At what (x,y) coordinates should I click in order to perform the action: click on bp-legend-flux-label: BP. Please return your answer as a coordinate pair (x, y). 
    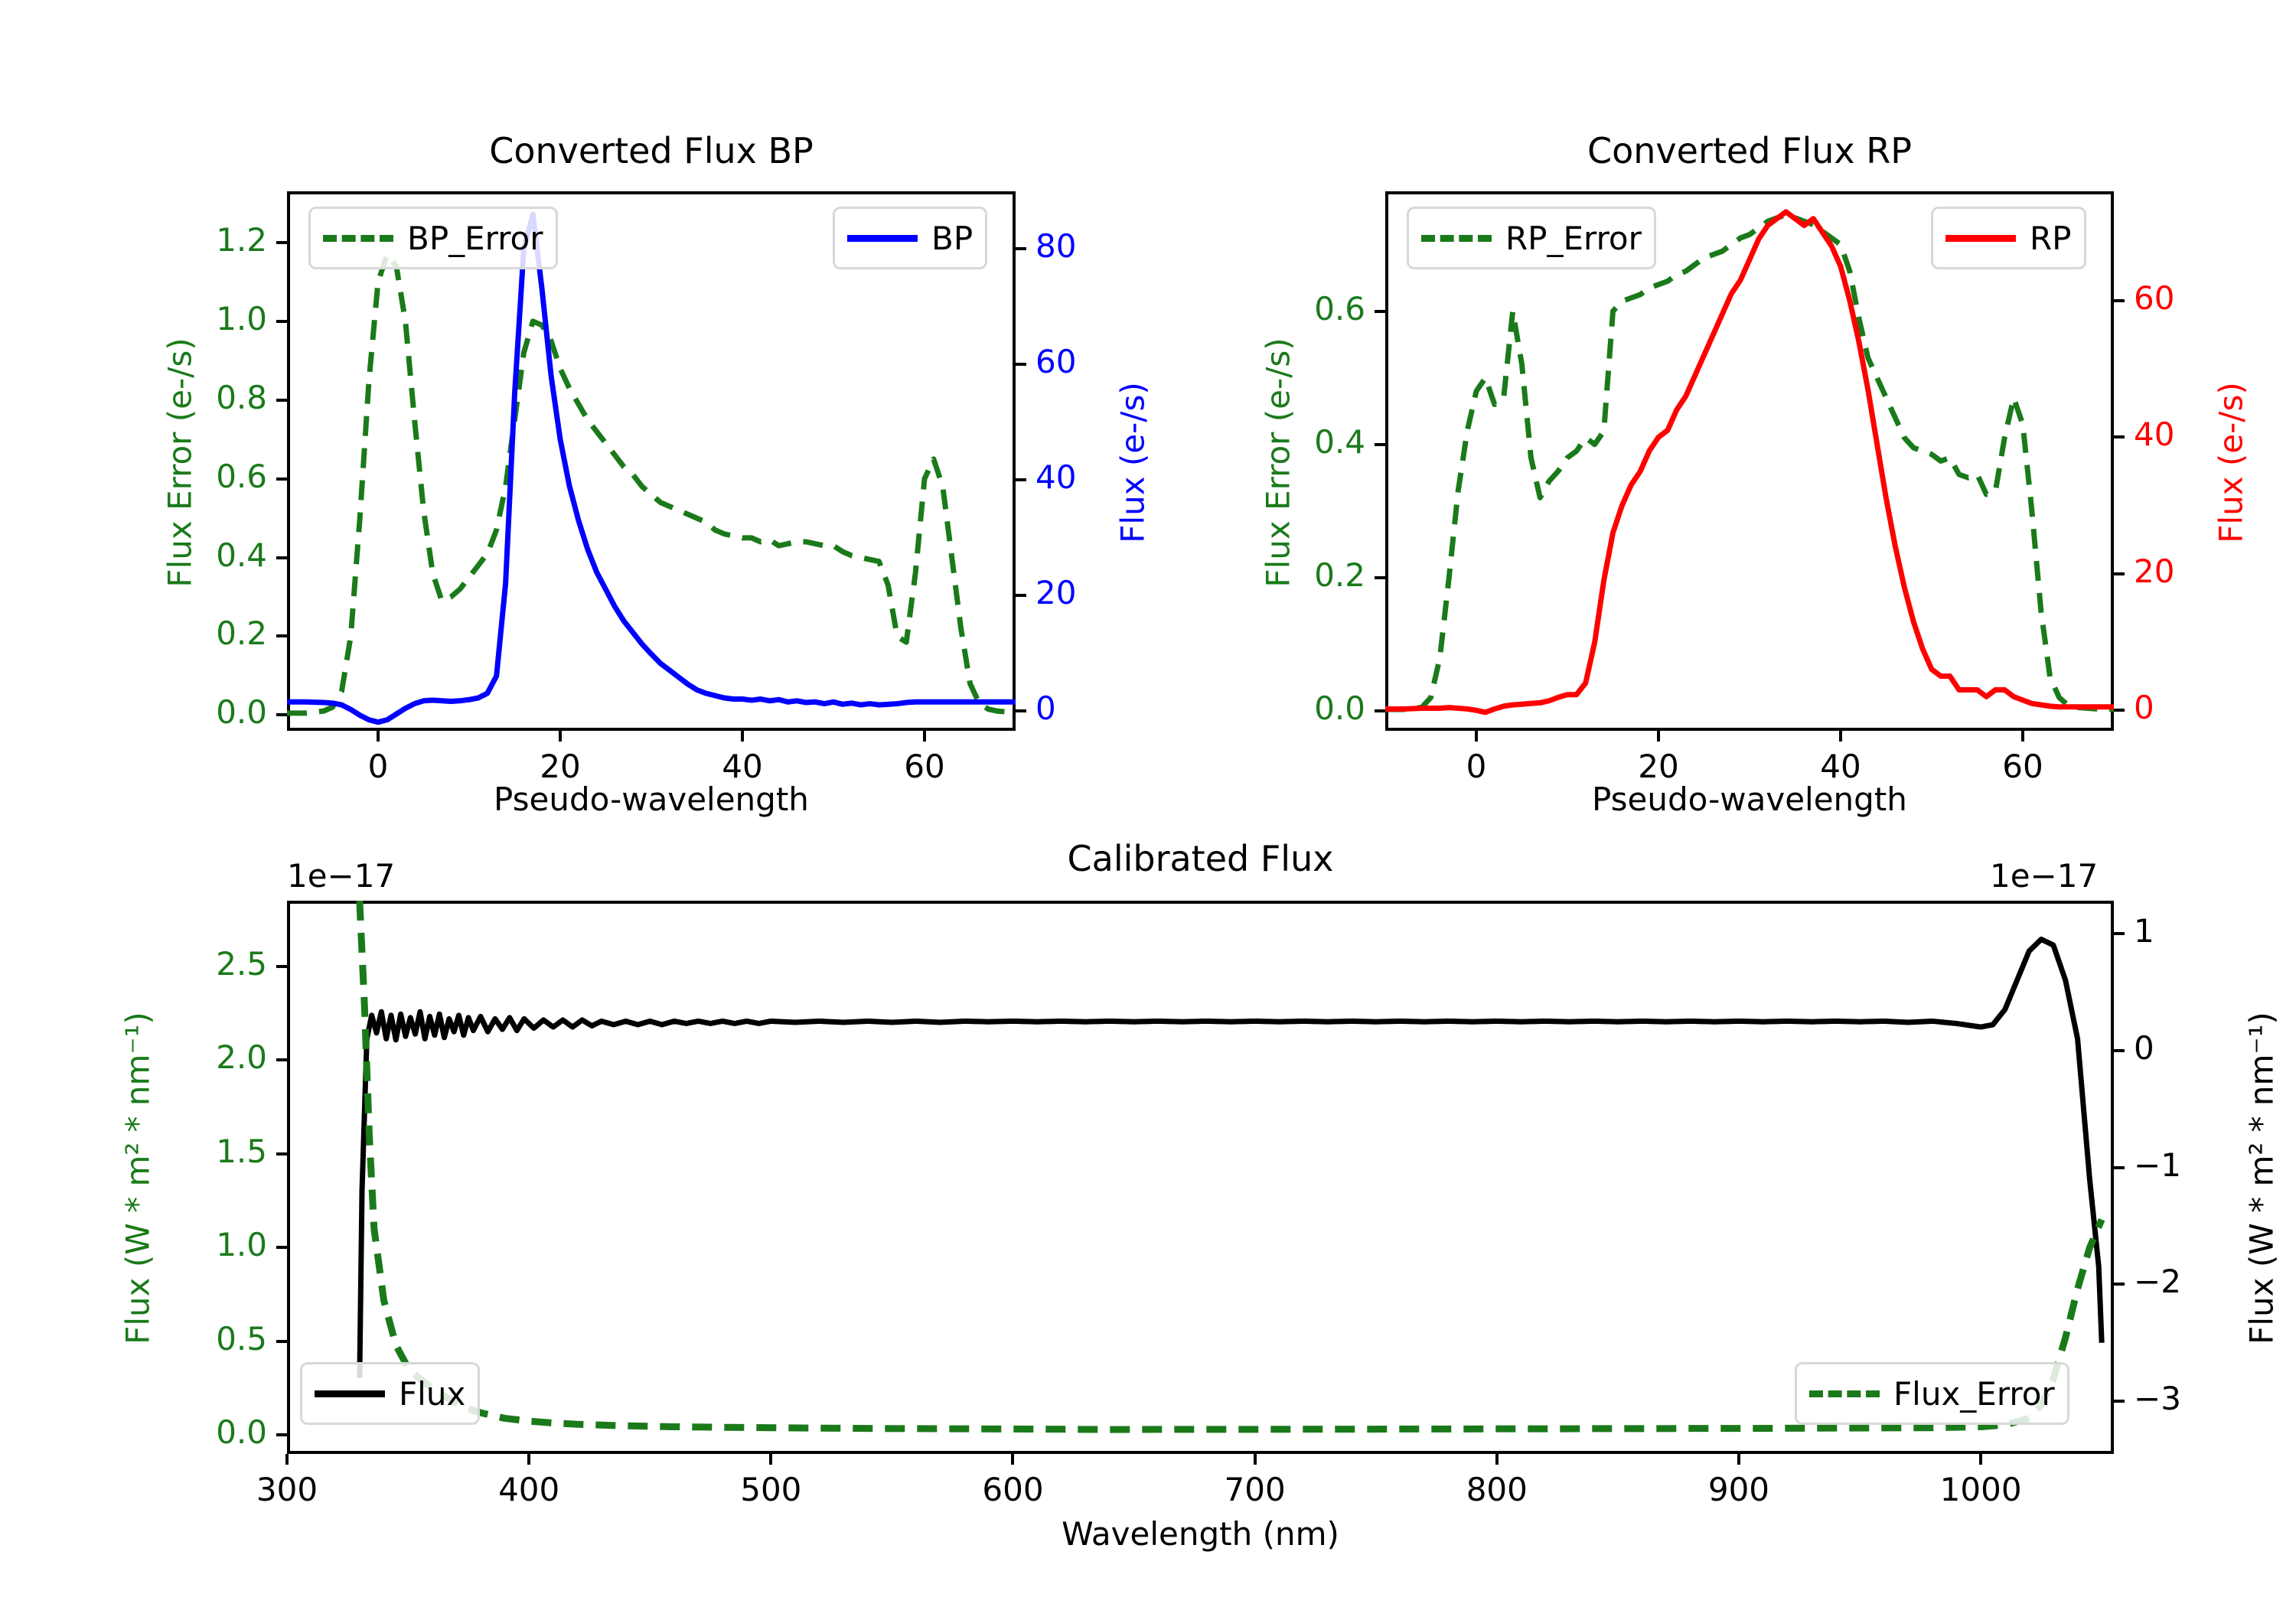
    Looking at the image, I should click on (952, 238).